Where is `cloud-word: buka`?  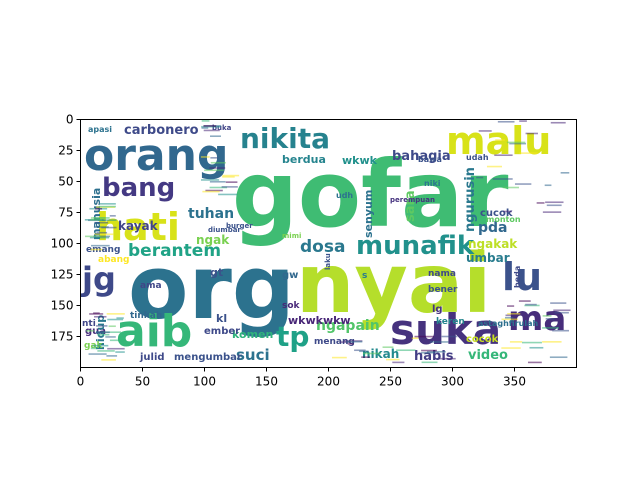 cloud-word: buka is located at coordinates (222, 128).